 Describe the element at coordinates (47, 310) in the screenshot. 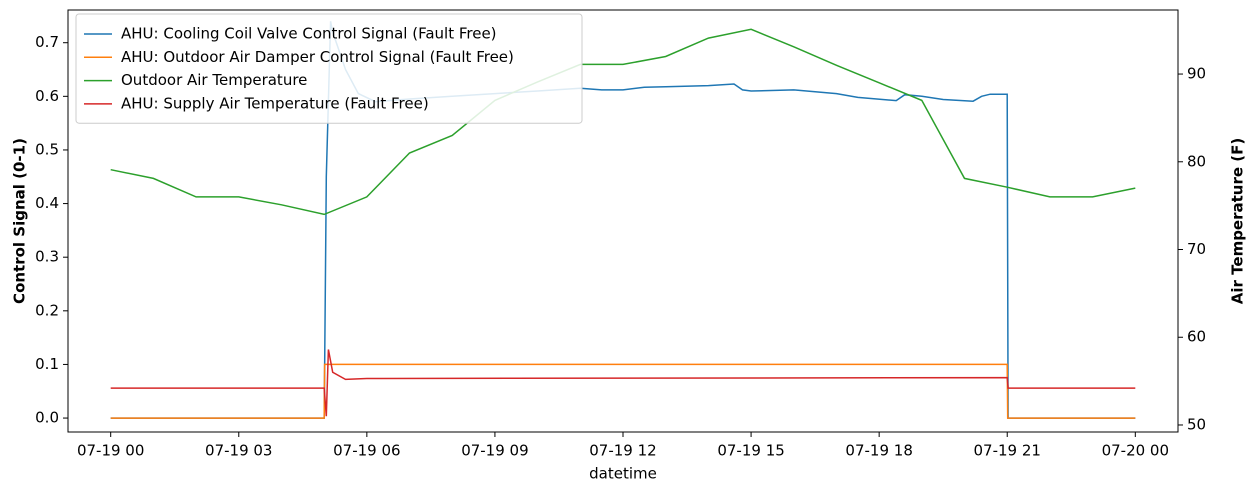

I see `y-tick-label: 0.2` at that location.